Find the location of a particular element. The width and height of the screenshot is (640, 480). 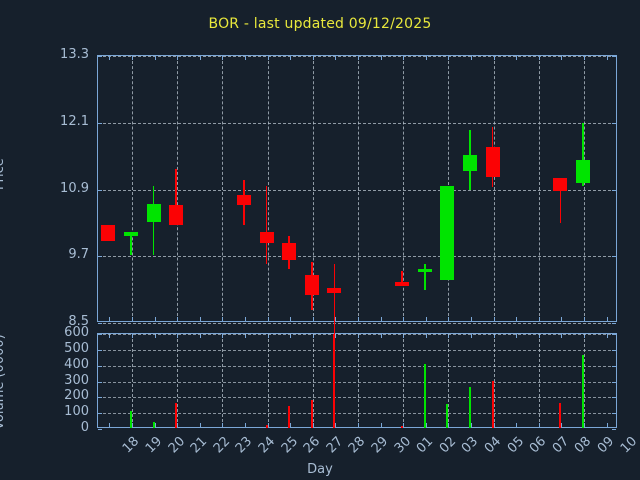

volume-y-tick-label: 300 is located at coordinates (76, 380).